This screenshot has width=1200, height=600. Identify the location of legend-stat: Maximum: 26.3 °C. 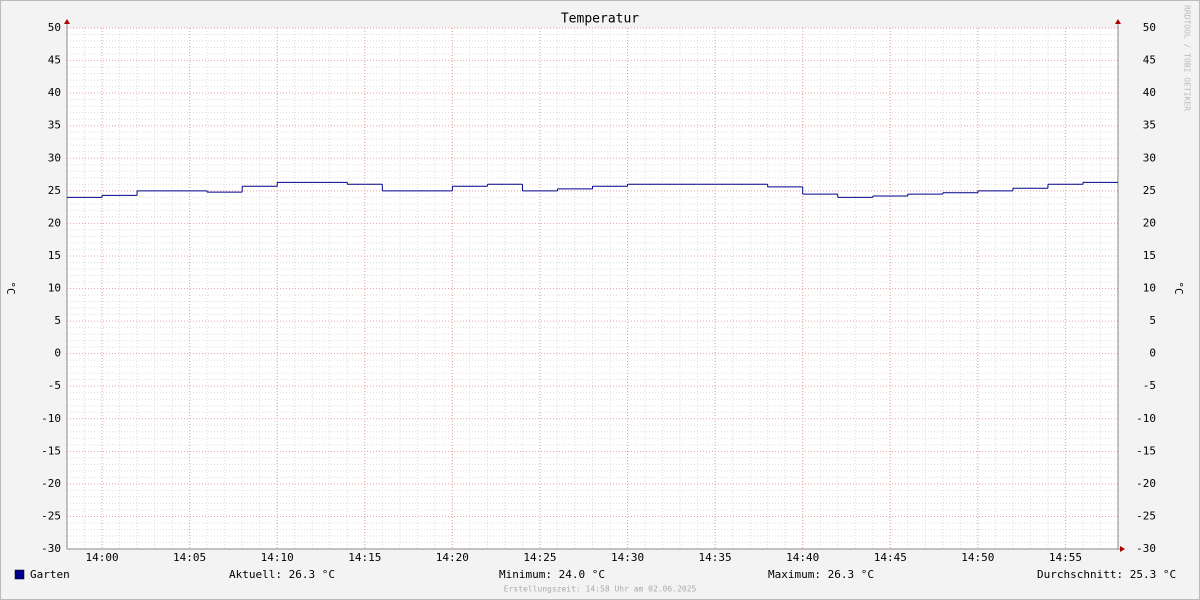
(821, 574).